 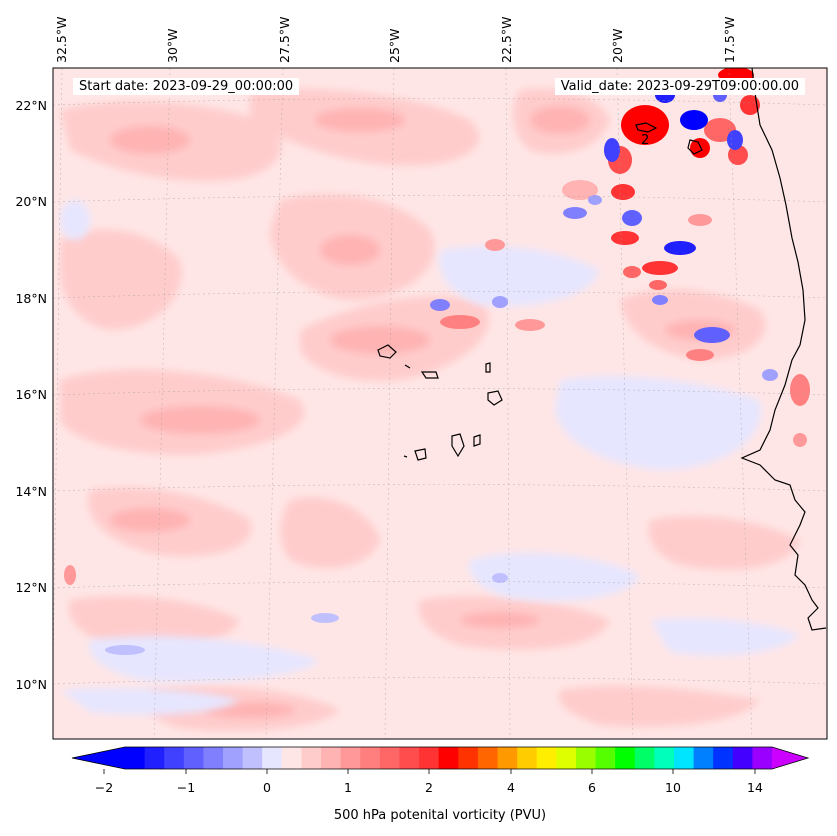 I want to click on lon-label: 27.5°W, so click(x=284, y=40).